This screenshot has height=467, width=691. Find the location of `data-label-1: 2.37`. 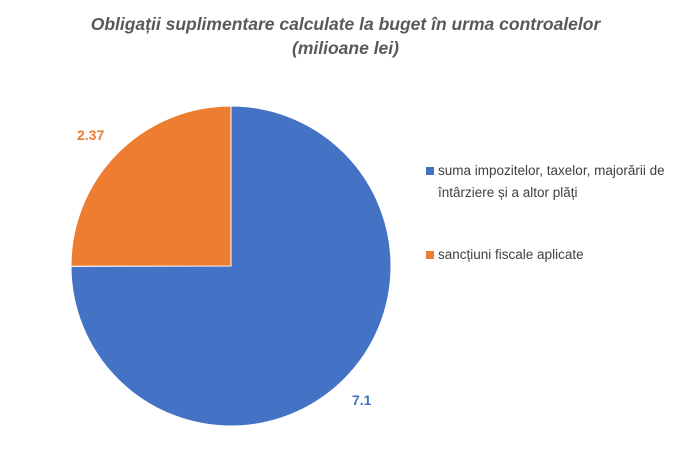

data-label-1: 2.37 is located at coordinates (91, 135).